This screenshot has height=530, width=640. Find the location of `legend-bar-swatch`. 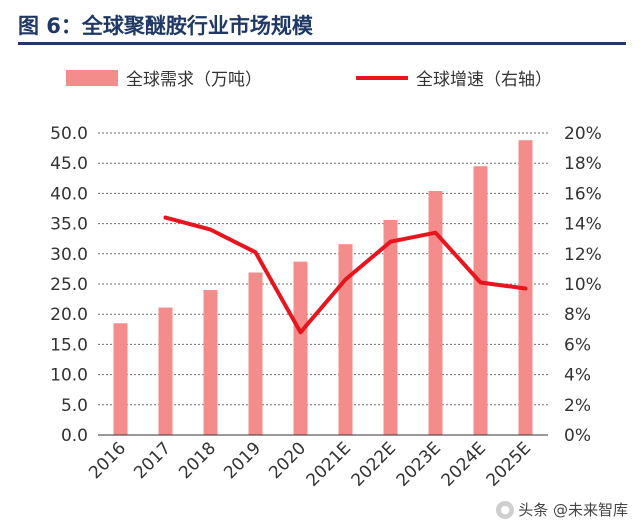

legend-bar-swatch is located at coordinates (92, 78).